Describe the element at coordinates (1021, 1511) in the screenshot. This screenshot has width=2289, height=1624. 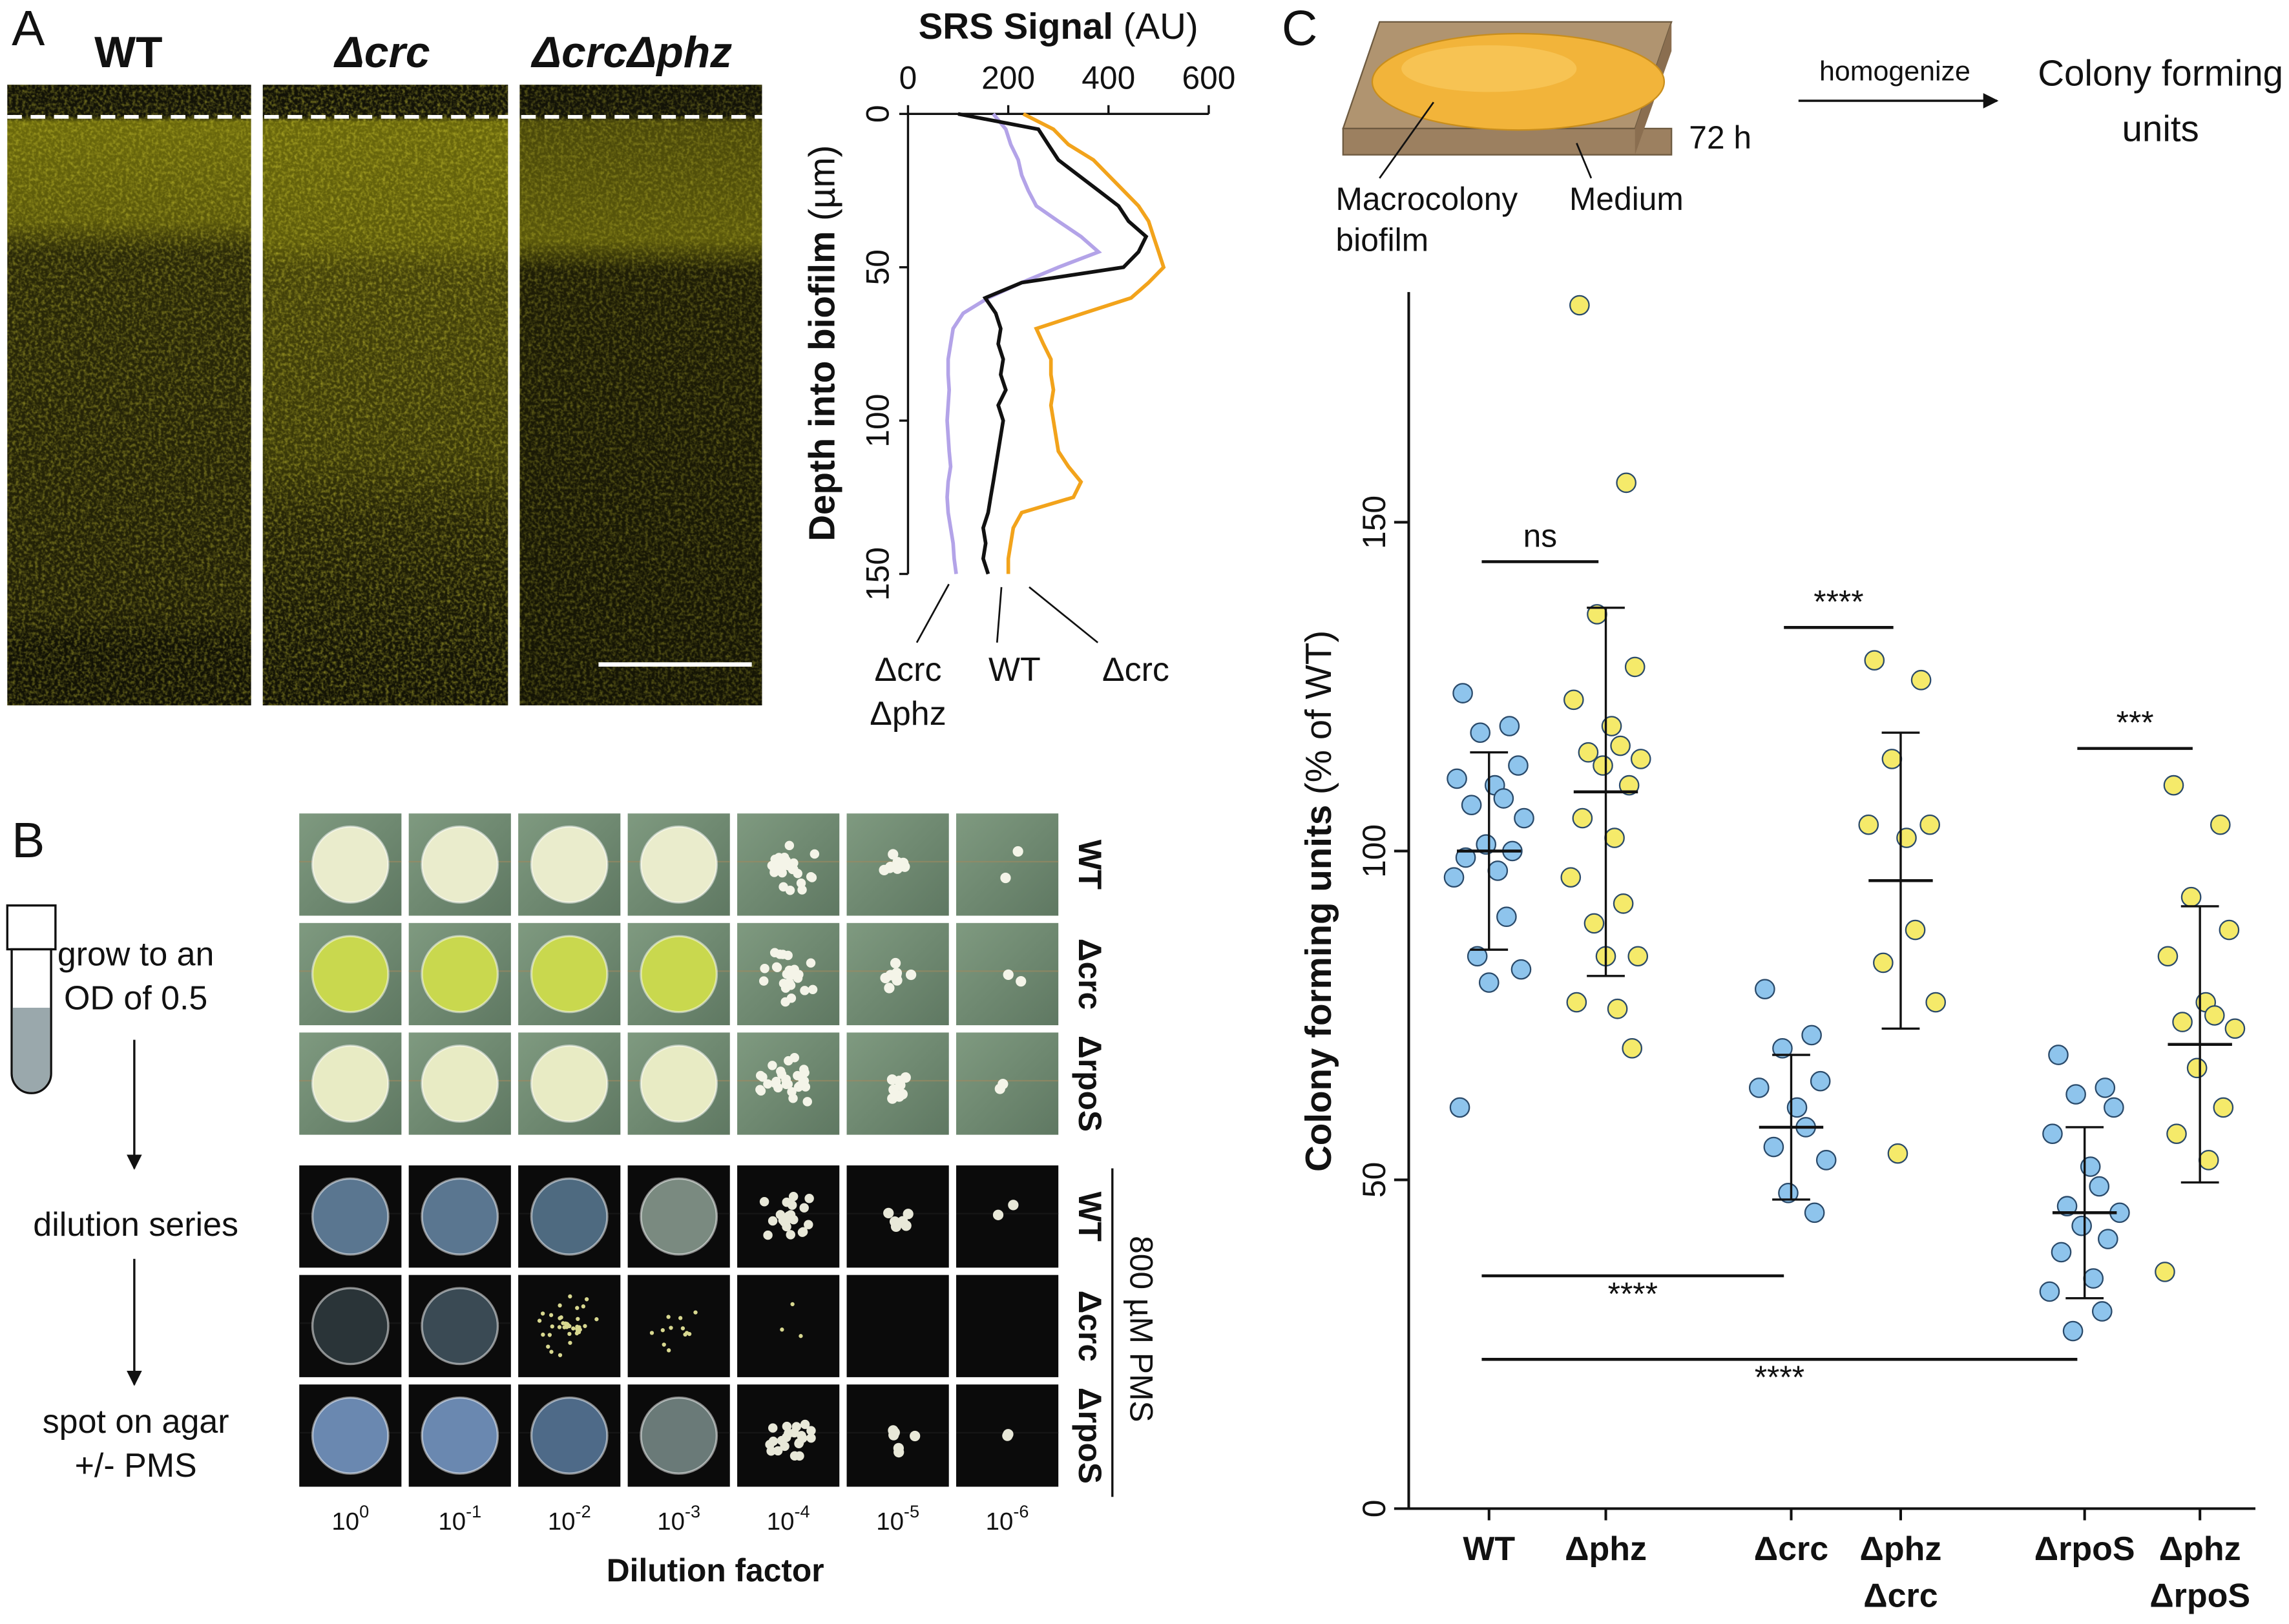
I see `dilution-exponent: -6` at that location.